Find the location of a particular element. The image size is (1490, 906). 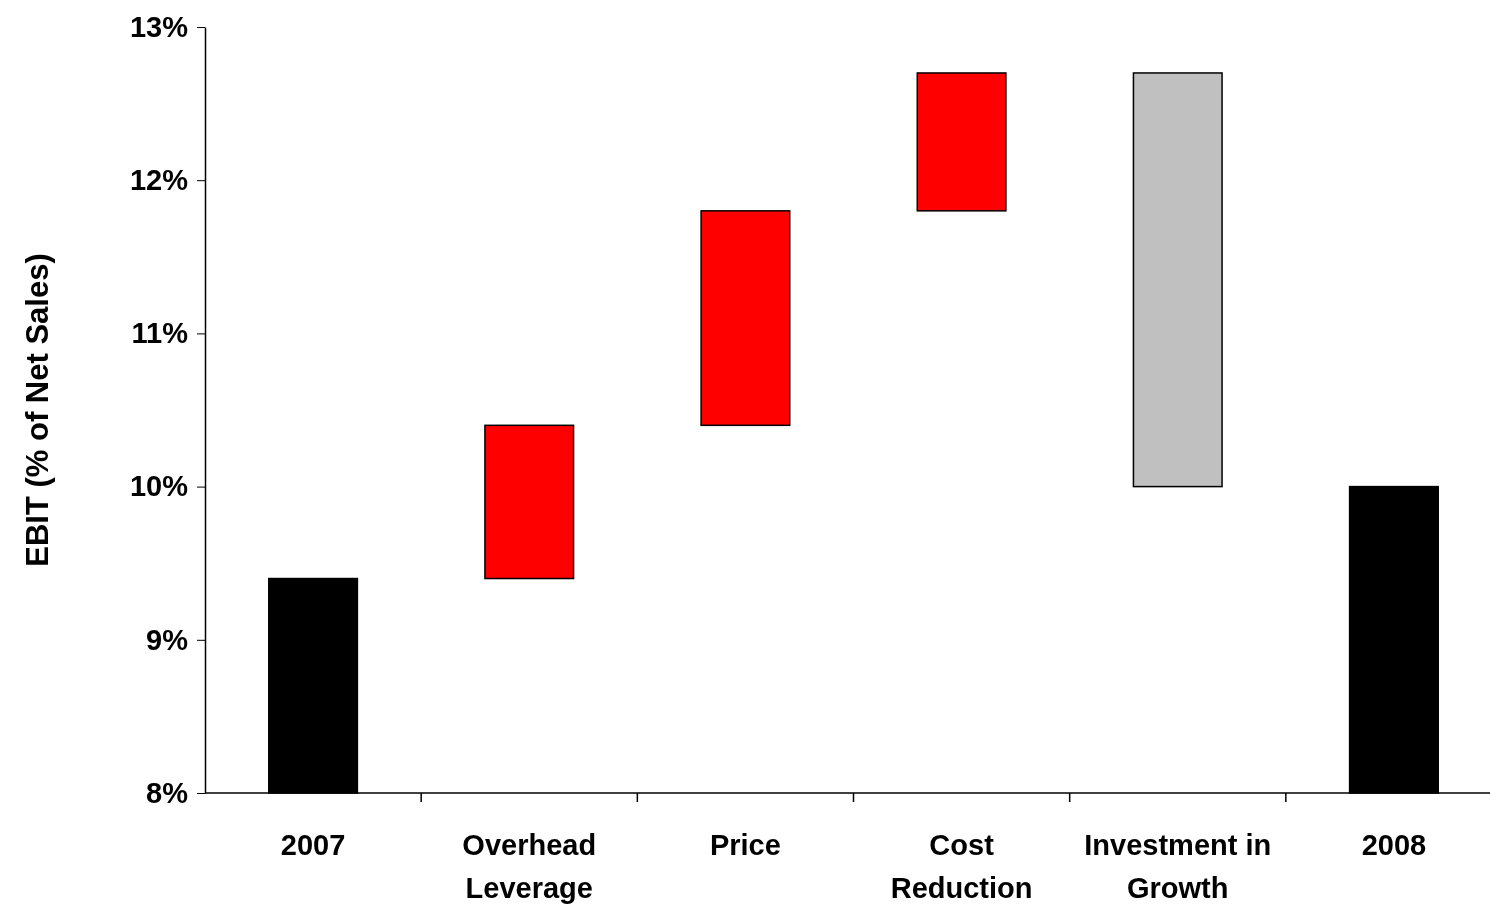

y-tick-label: 13% is located at coordinates (159, 26).